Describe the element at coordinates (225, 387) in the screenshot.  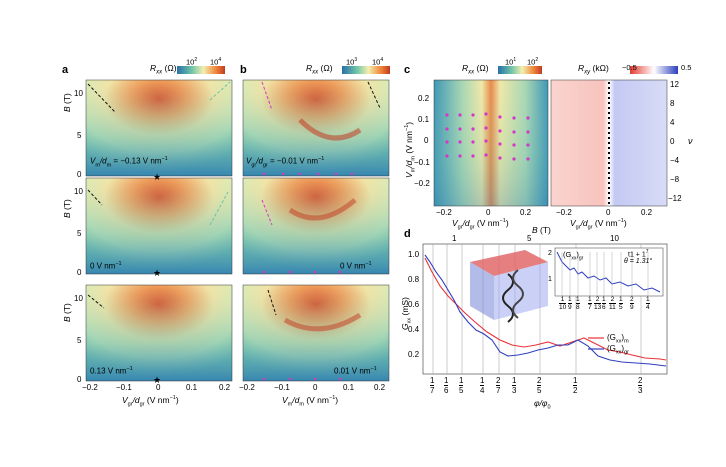
I see `panel-a-xtick-5: 0.2` at that location.